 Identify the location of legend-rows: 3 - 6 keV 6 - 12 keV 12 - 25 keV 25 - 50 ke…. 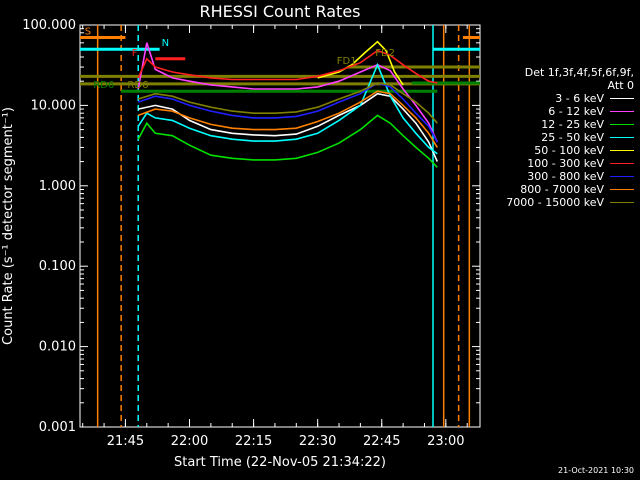
(560, 150).